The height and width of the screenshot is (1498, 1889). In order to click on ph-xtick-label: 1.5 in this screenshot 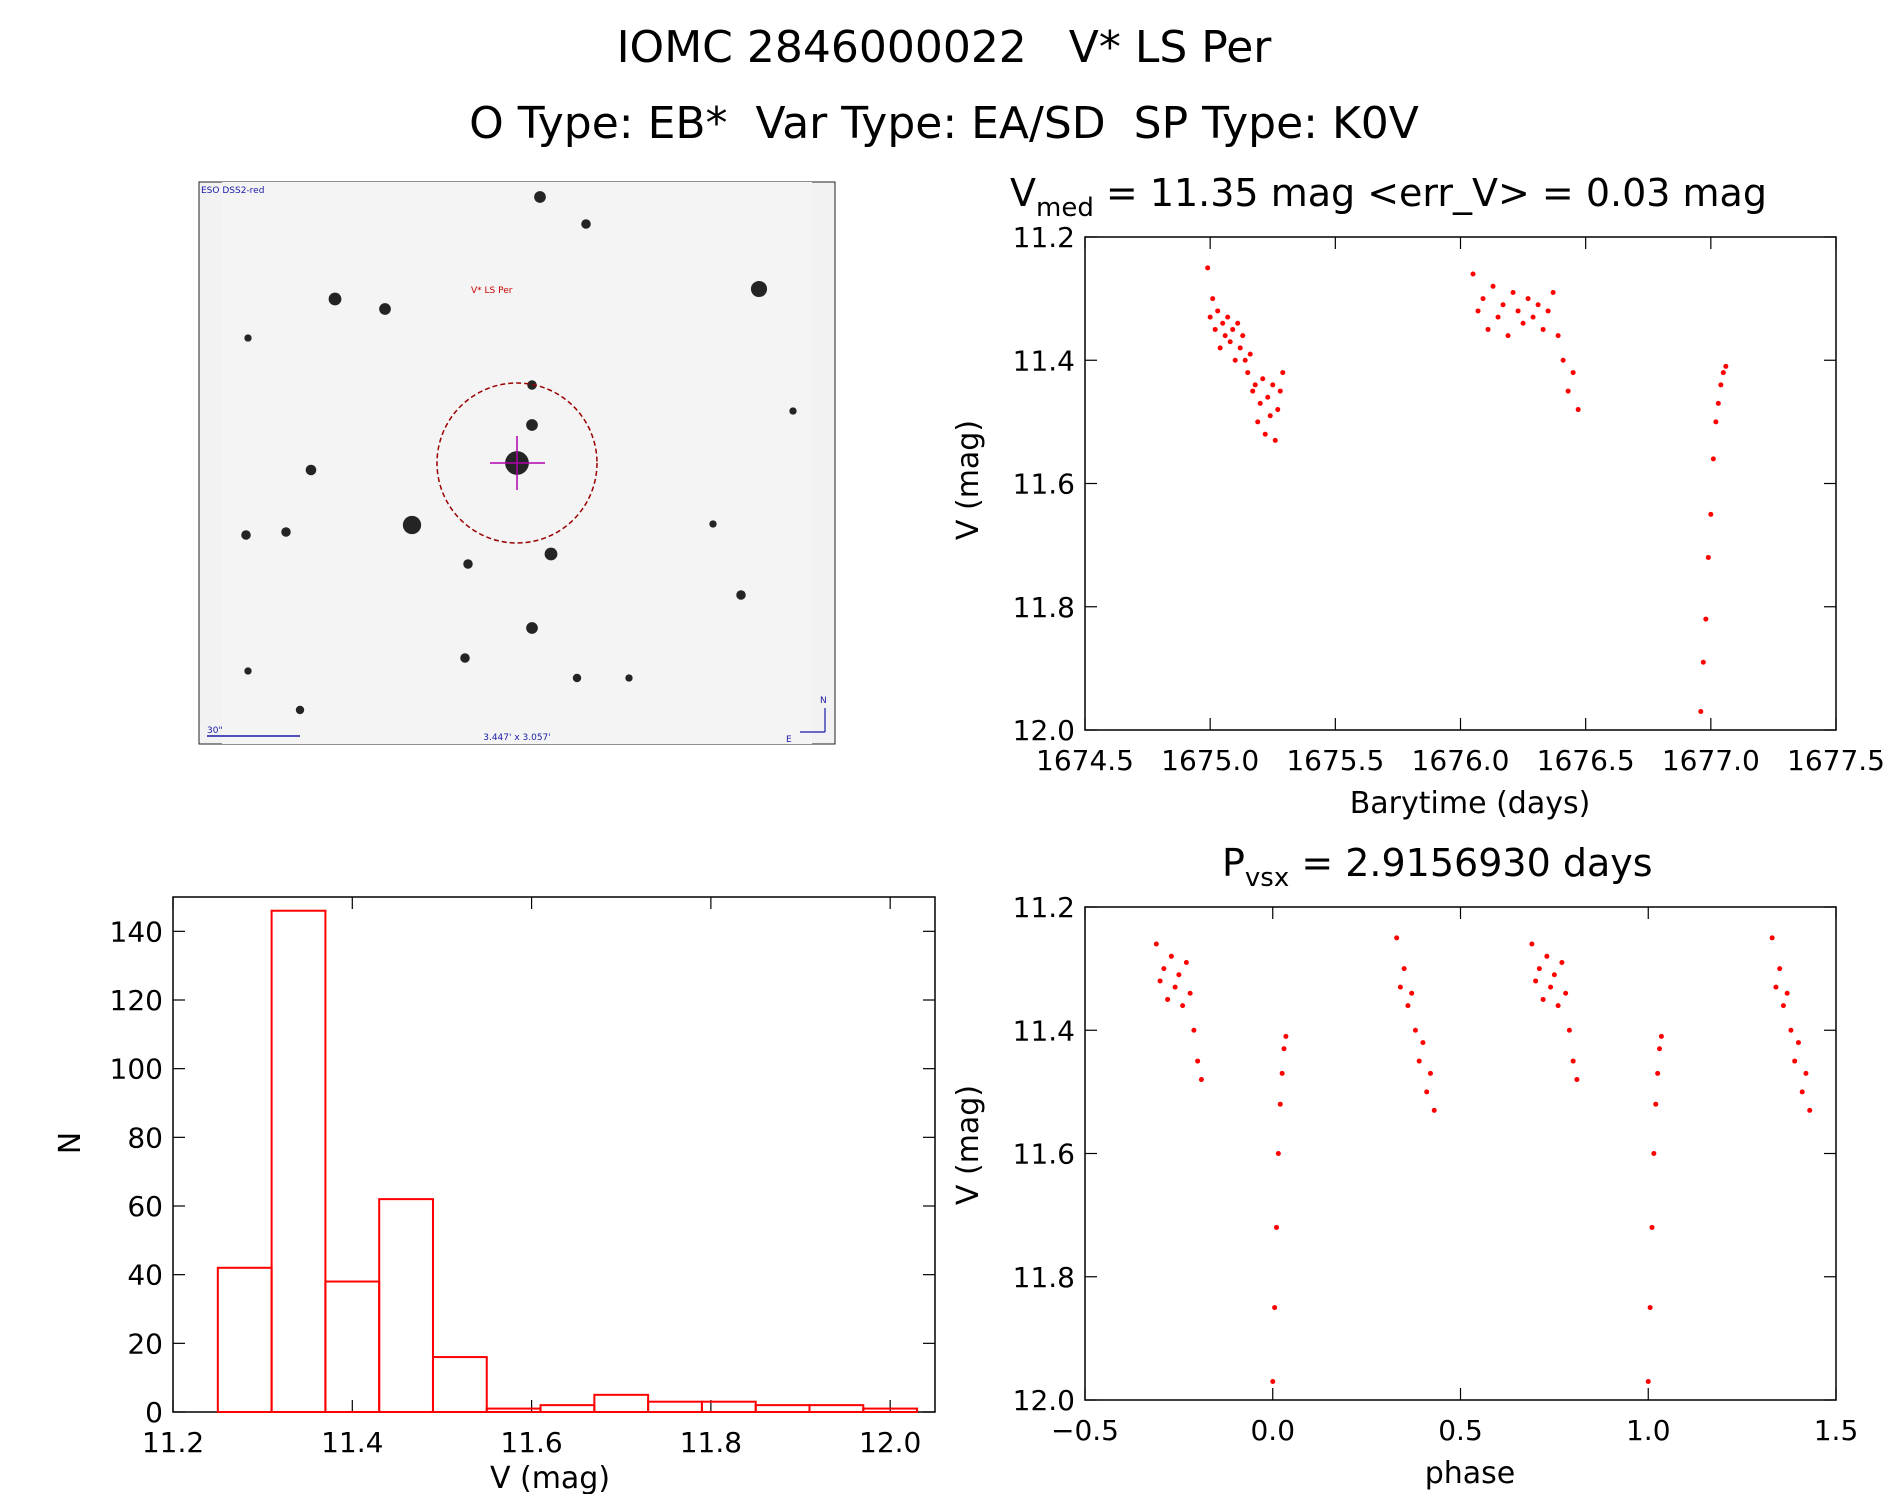, I will do `click(1836, 1430)`.